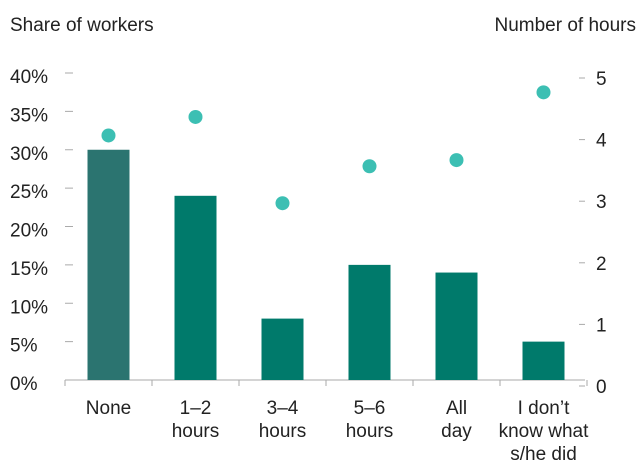 Image resolution: width=640 pixels, height=469 pixels. I want to click on x-tick-label: day, so click(456, 431).